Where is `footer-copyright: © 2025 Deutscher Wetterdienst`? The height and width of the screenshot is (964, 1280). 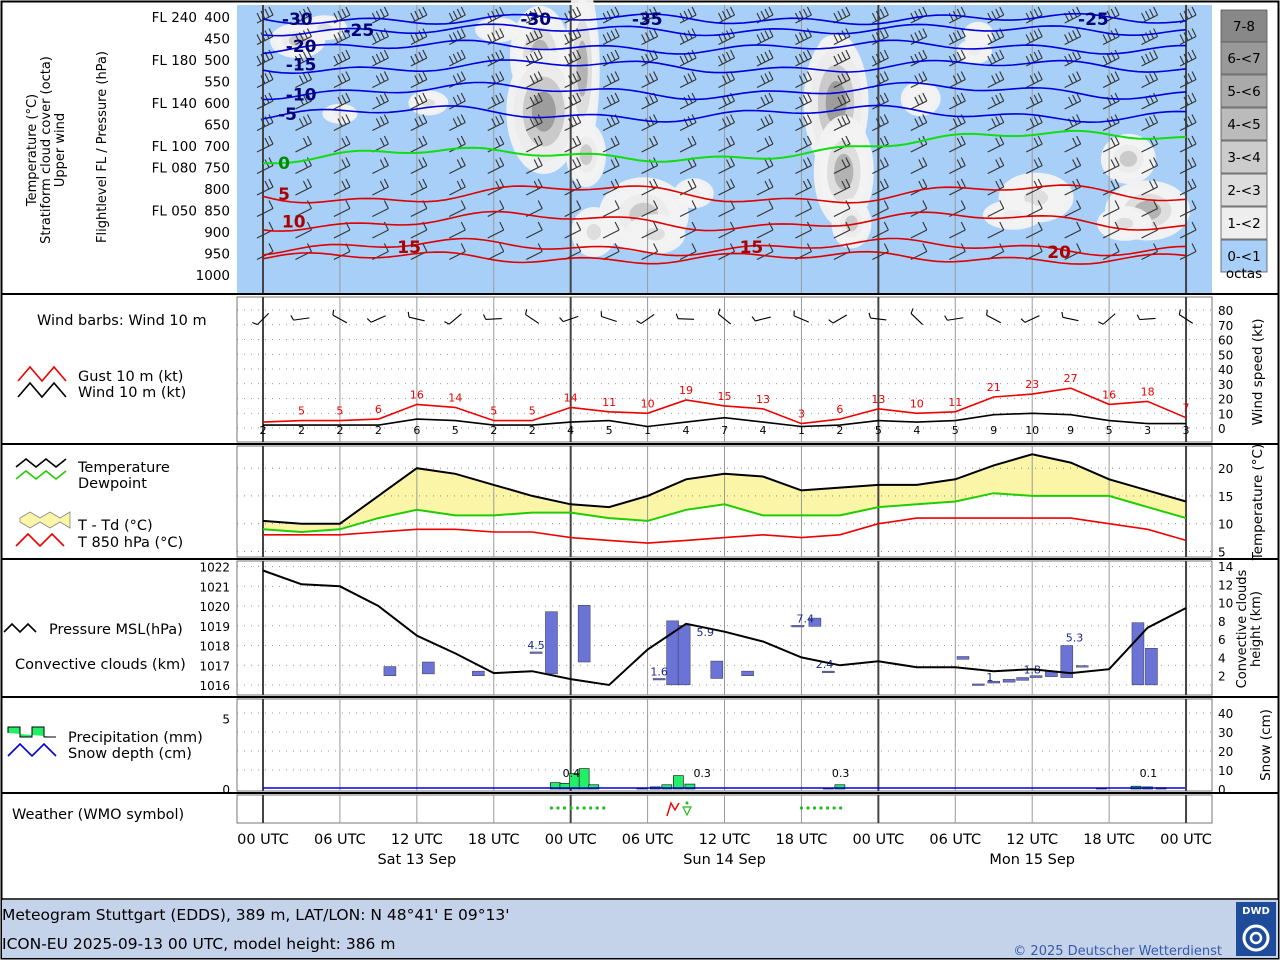 footer-copyright: © 2025 Deutscher Wetterdienst is located at coordinates (1117, 951).